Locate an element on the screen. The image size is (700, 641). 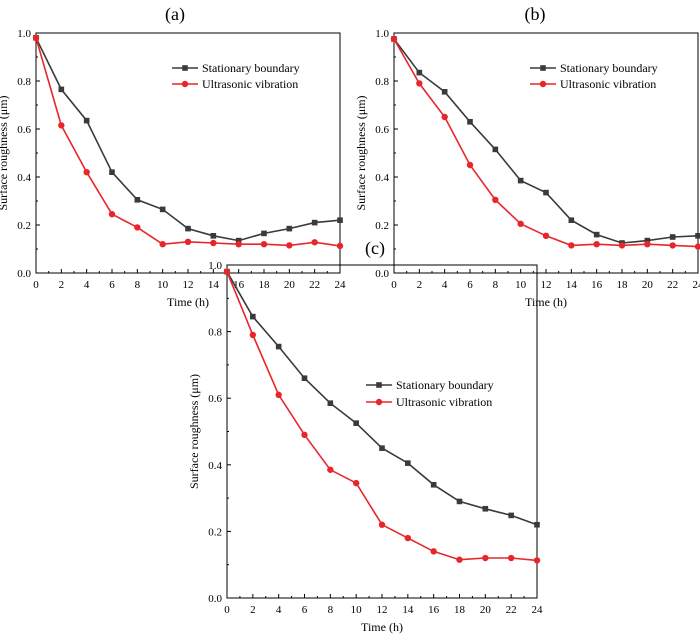
x-tick-label: 22 is located at coordinates (672, 285).